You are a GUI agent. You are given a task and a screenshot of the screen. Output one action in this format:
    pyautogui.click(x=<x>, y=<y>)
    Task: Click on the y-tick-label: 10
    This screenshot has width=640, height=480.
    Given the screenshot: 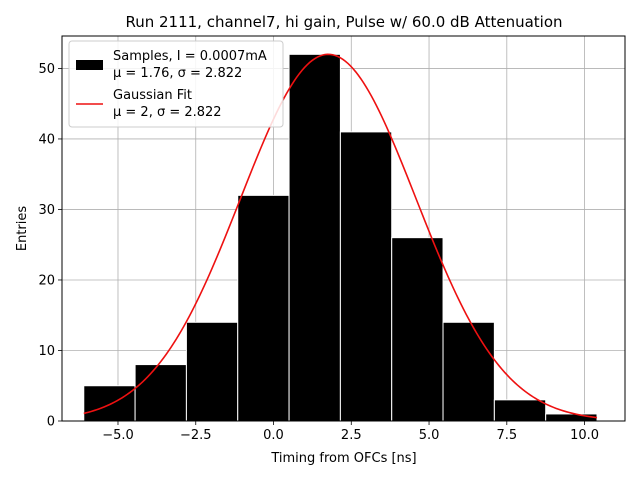 What is the action you would take?
    pyautogui.click(x=46, y=351)
    